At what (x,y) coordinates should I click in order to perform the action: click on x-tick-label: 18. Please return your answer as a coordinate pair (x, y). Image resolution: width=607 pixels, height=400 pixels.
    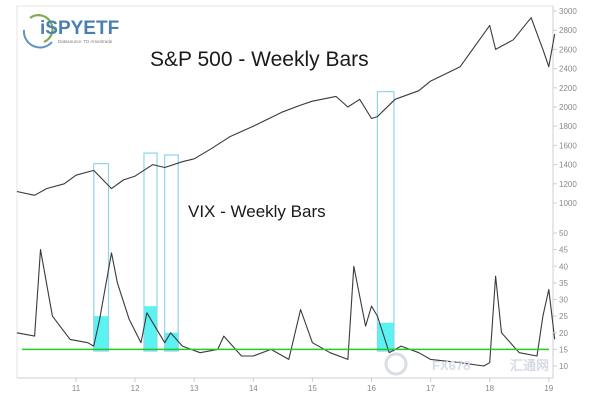
    Looking at the image, I should click on (489, 388).